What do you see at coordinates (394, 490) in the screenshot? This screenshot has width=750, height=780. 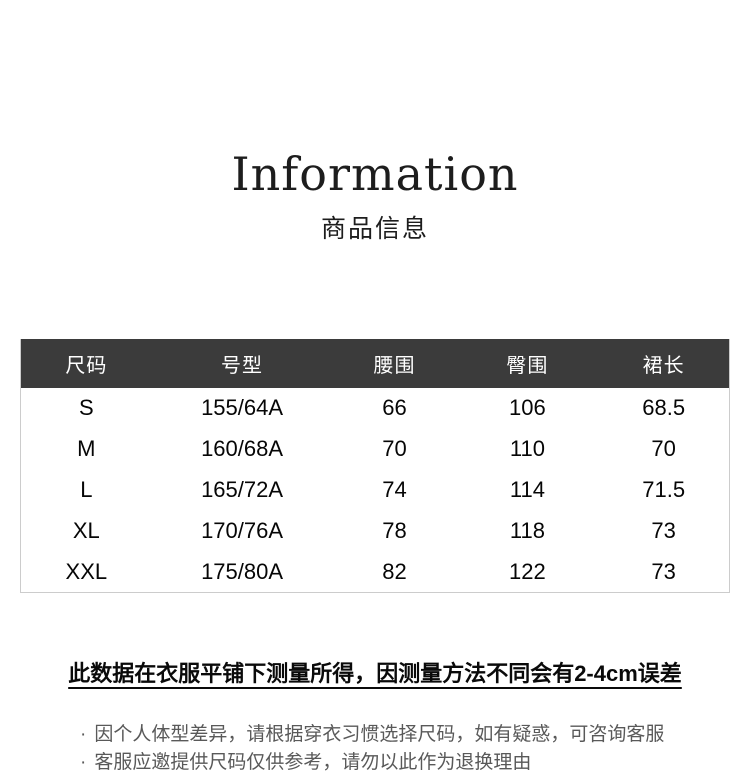 I see `table-cell: 74` at bounding box center [394, 490].